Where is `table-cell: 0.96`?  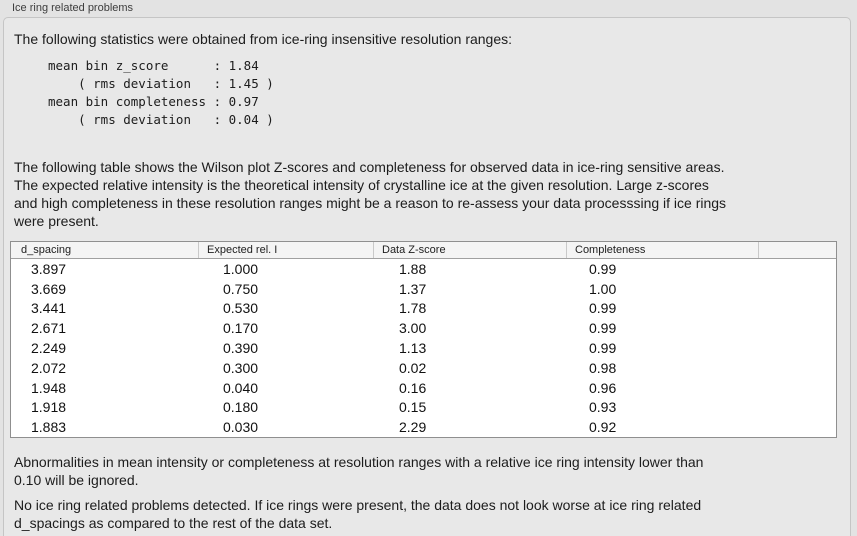
table-cell: 0.96 is located at coordinates (603, 387).